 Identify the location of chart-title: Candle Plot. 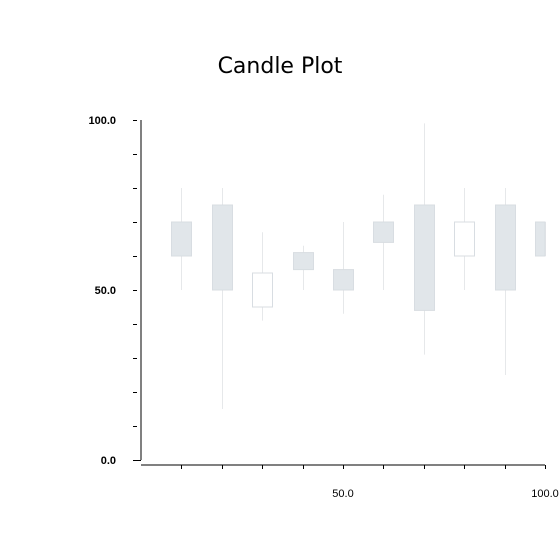
(280, 66).